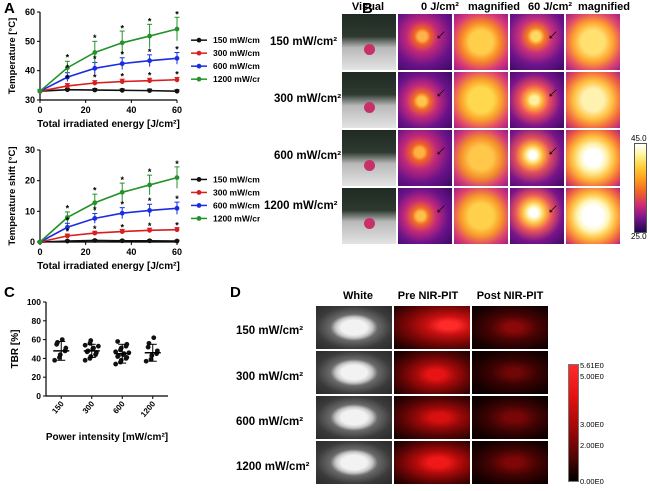 Image resolution: width=650 pixels, height=491 pixels. What do you see at coordinates (573, 423) in the screenshot?
I see `fluorescence-colorbar` at bounding box center [573, 423].